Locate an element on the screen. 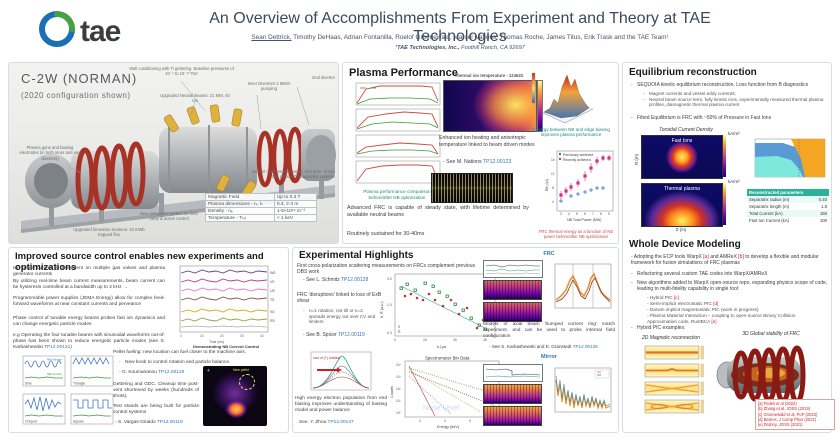 The width and height of the screenshot is (840, 440). eq-ylabel: R (m) is located at coordinates (636, 159).